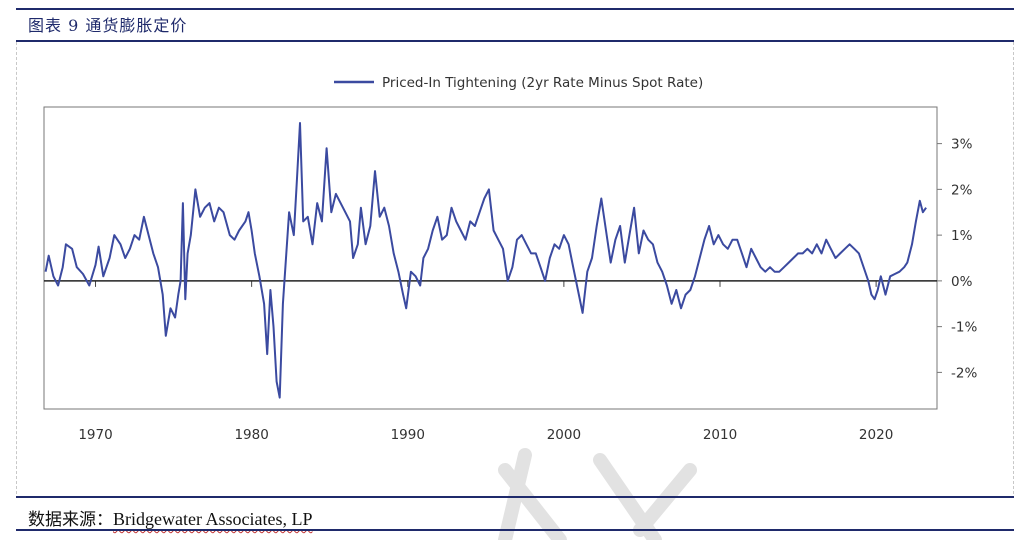  What do you see at coordinates (564, 435) in the screenshot?
I see `x-tick-label: 2000` at bounding box center [564, 435].